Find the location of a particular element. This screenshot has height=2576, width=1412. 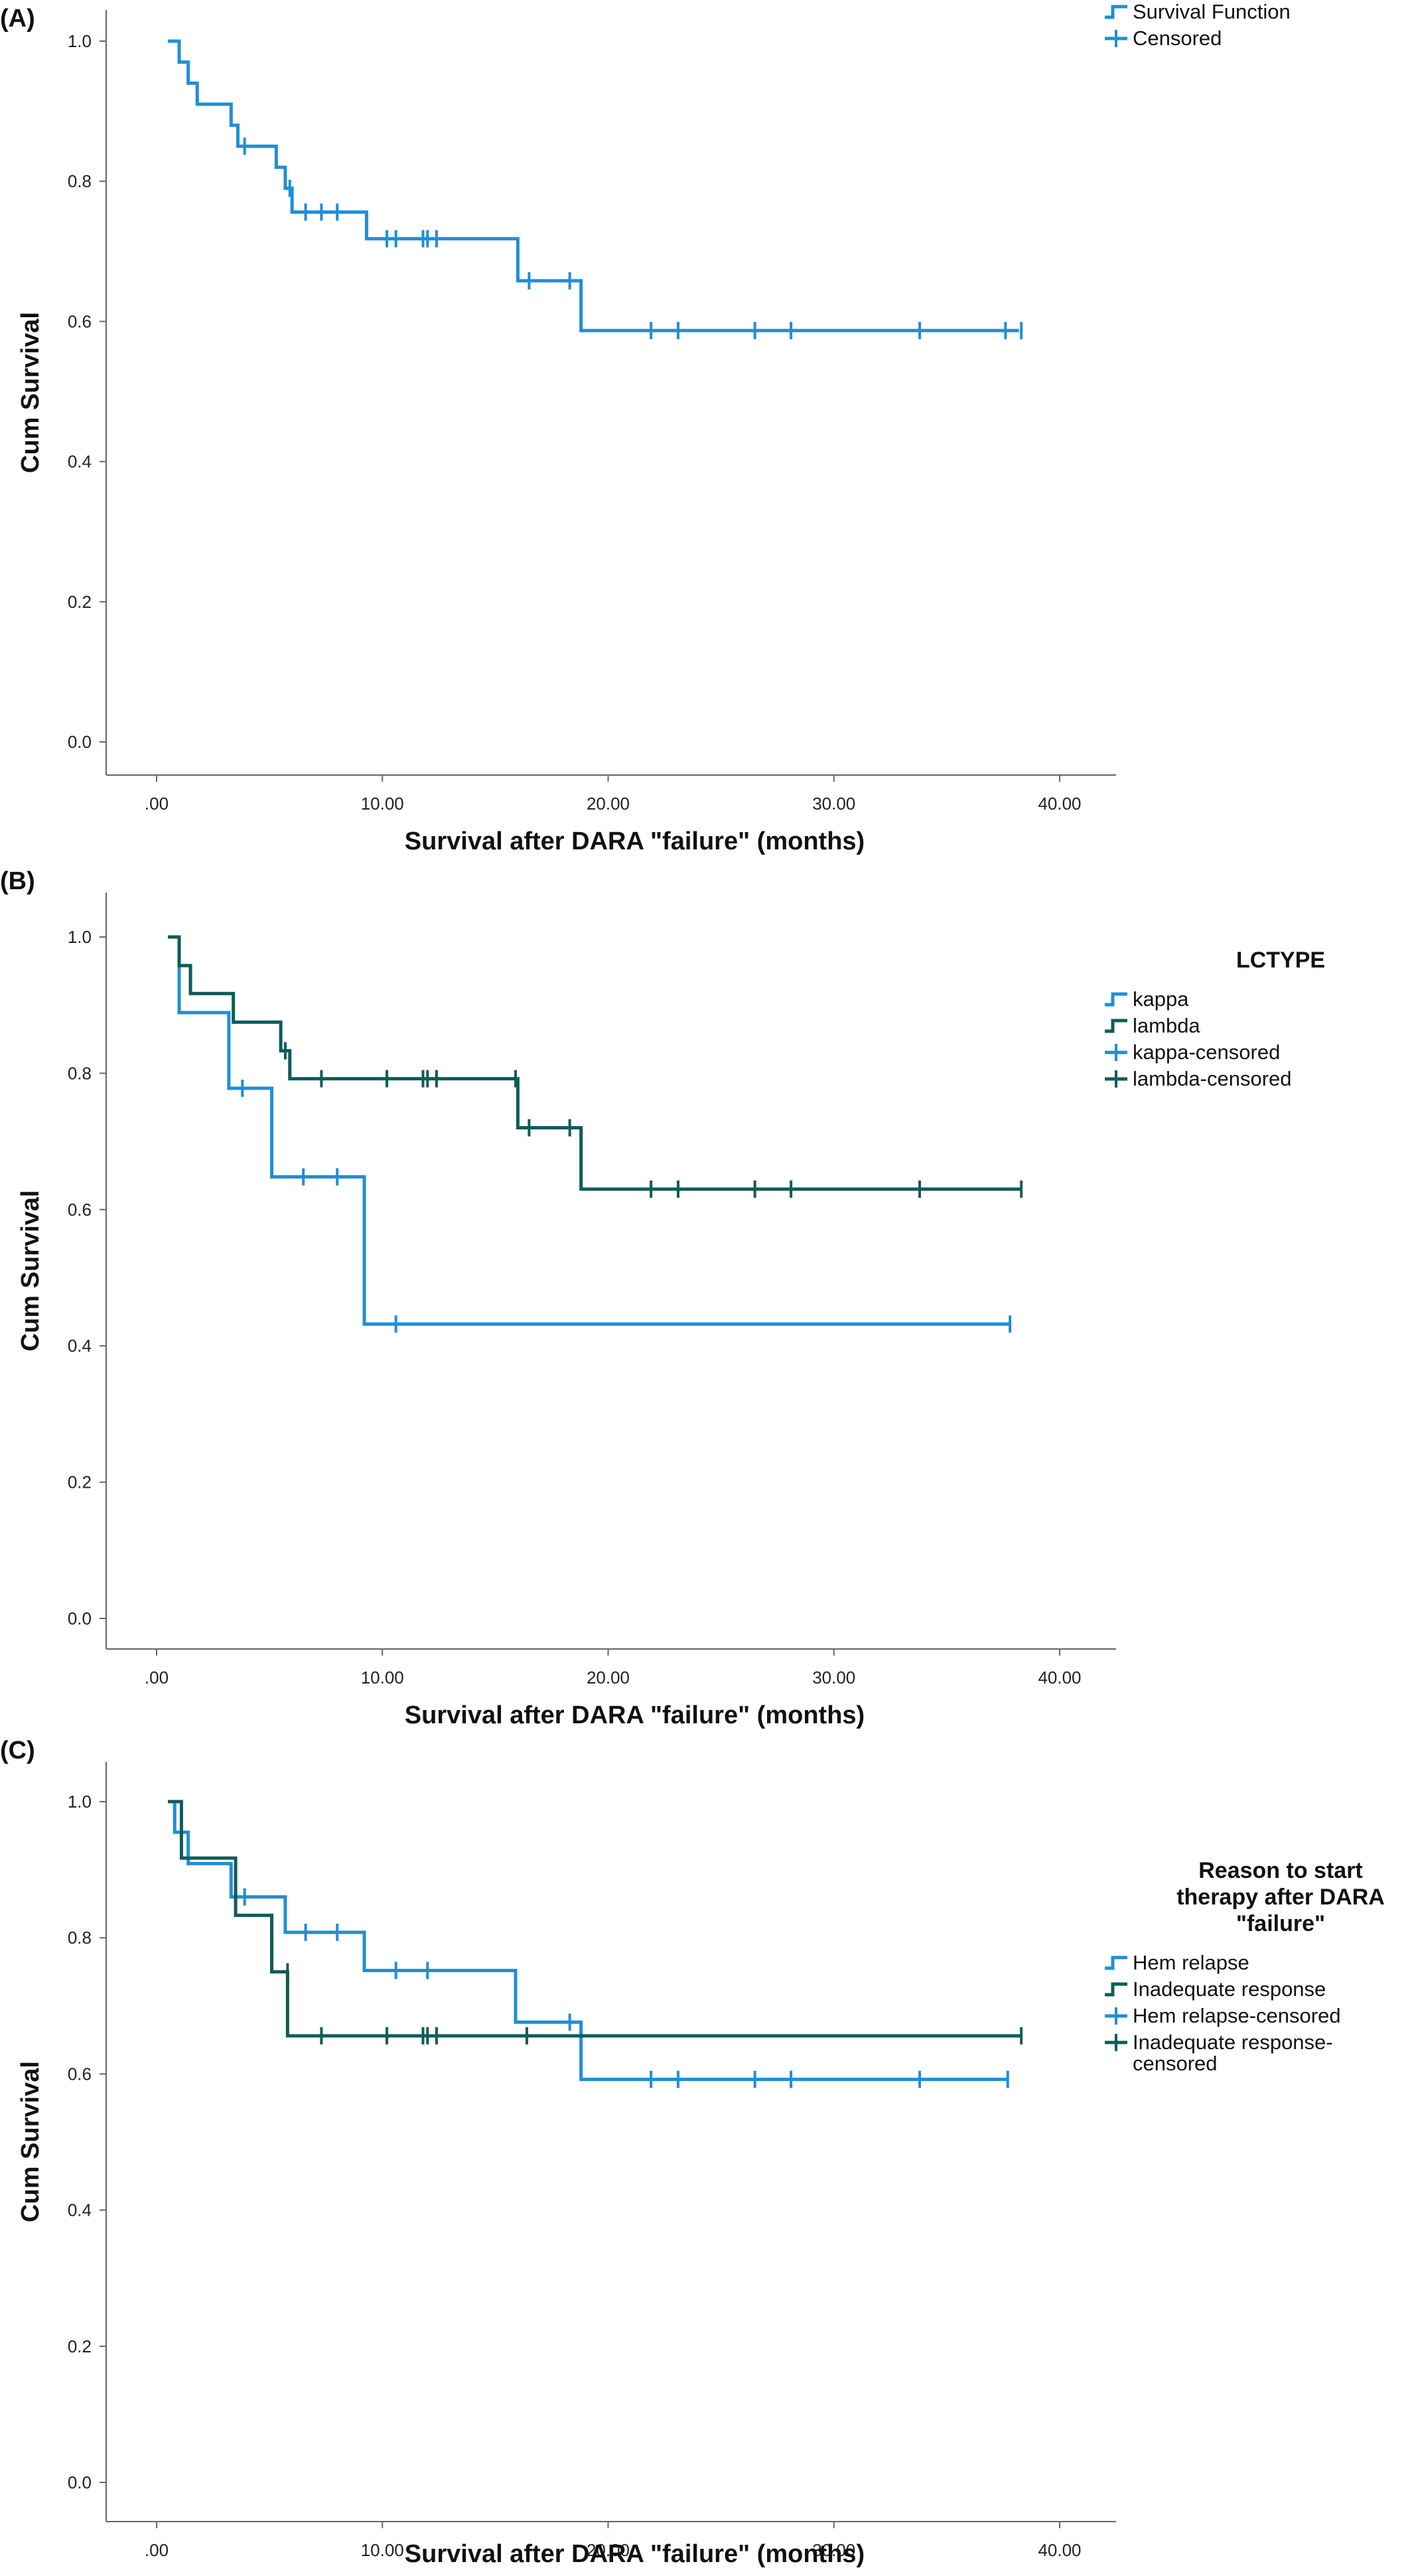

panel-label: (C) is located at coordinates (17, 1751).